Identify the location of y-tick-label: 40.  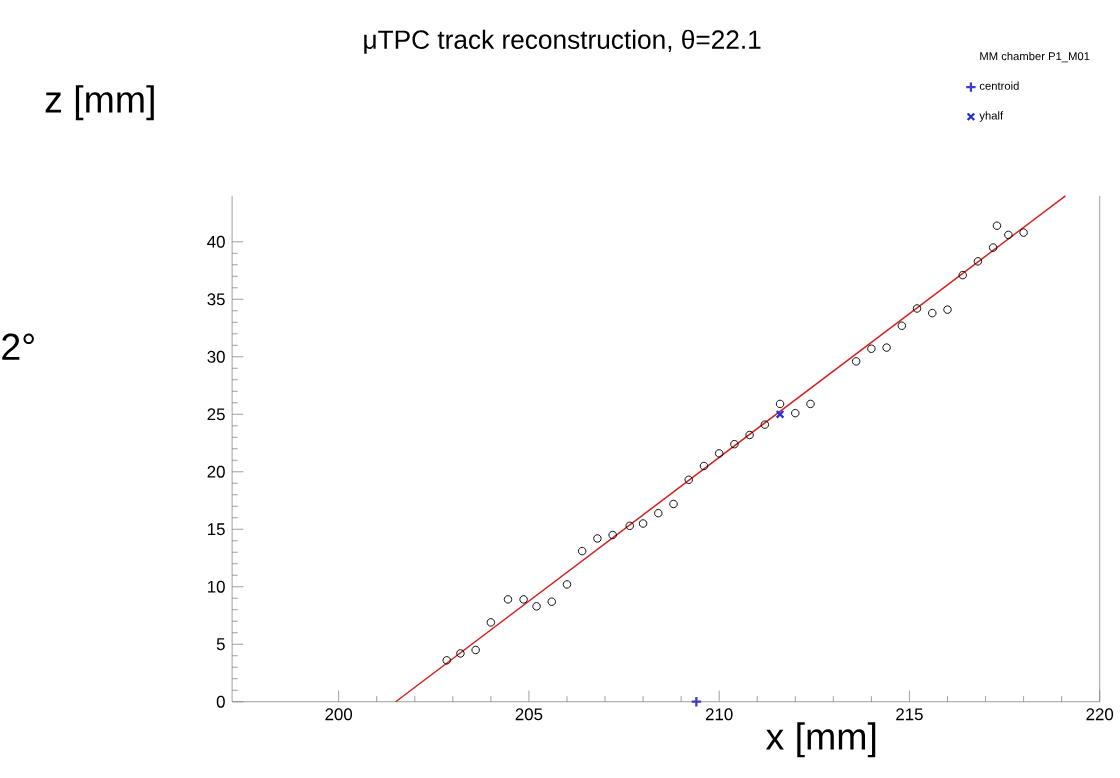
(216, 242).